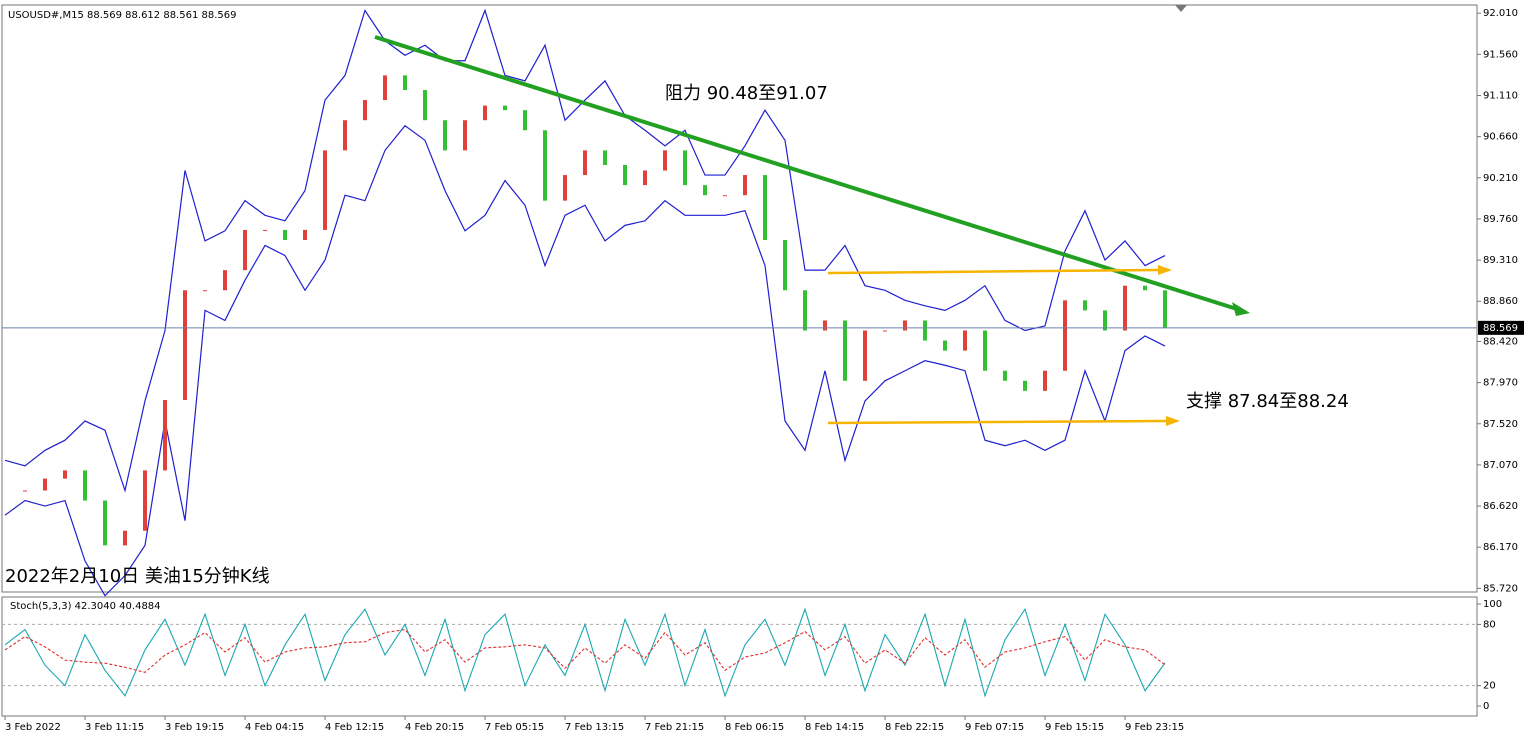 This screenshot has width=1530, height=744. I want to click on shift-marker, so click(1181, 8).